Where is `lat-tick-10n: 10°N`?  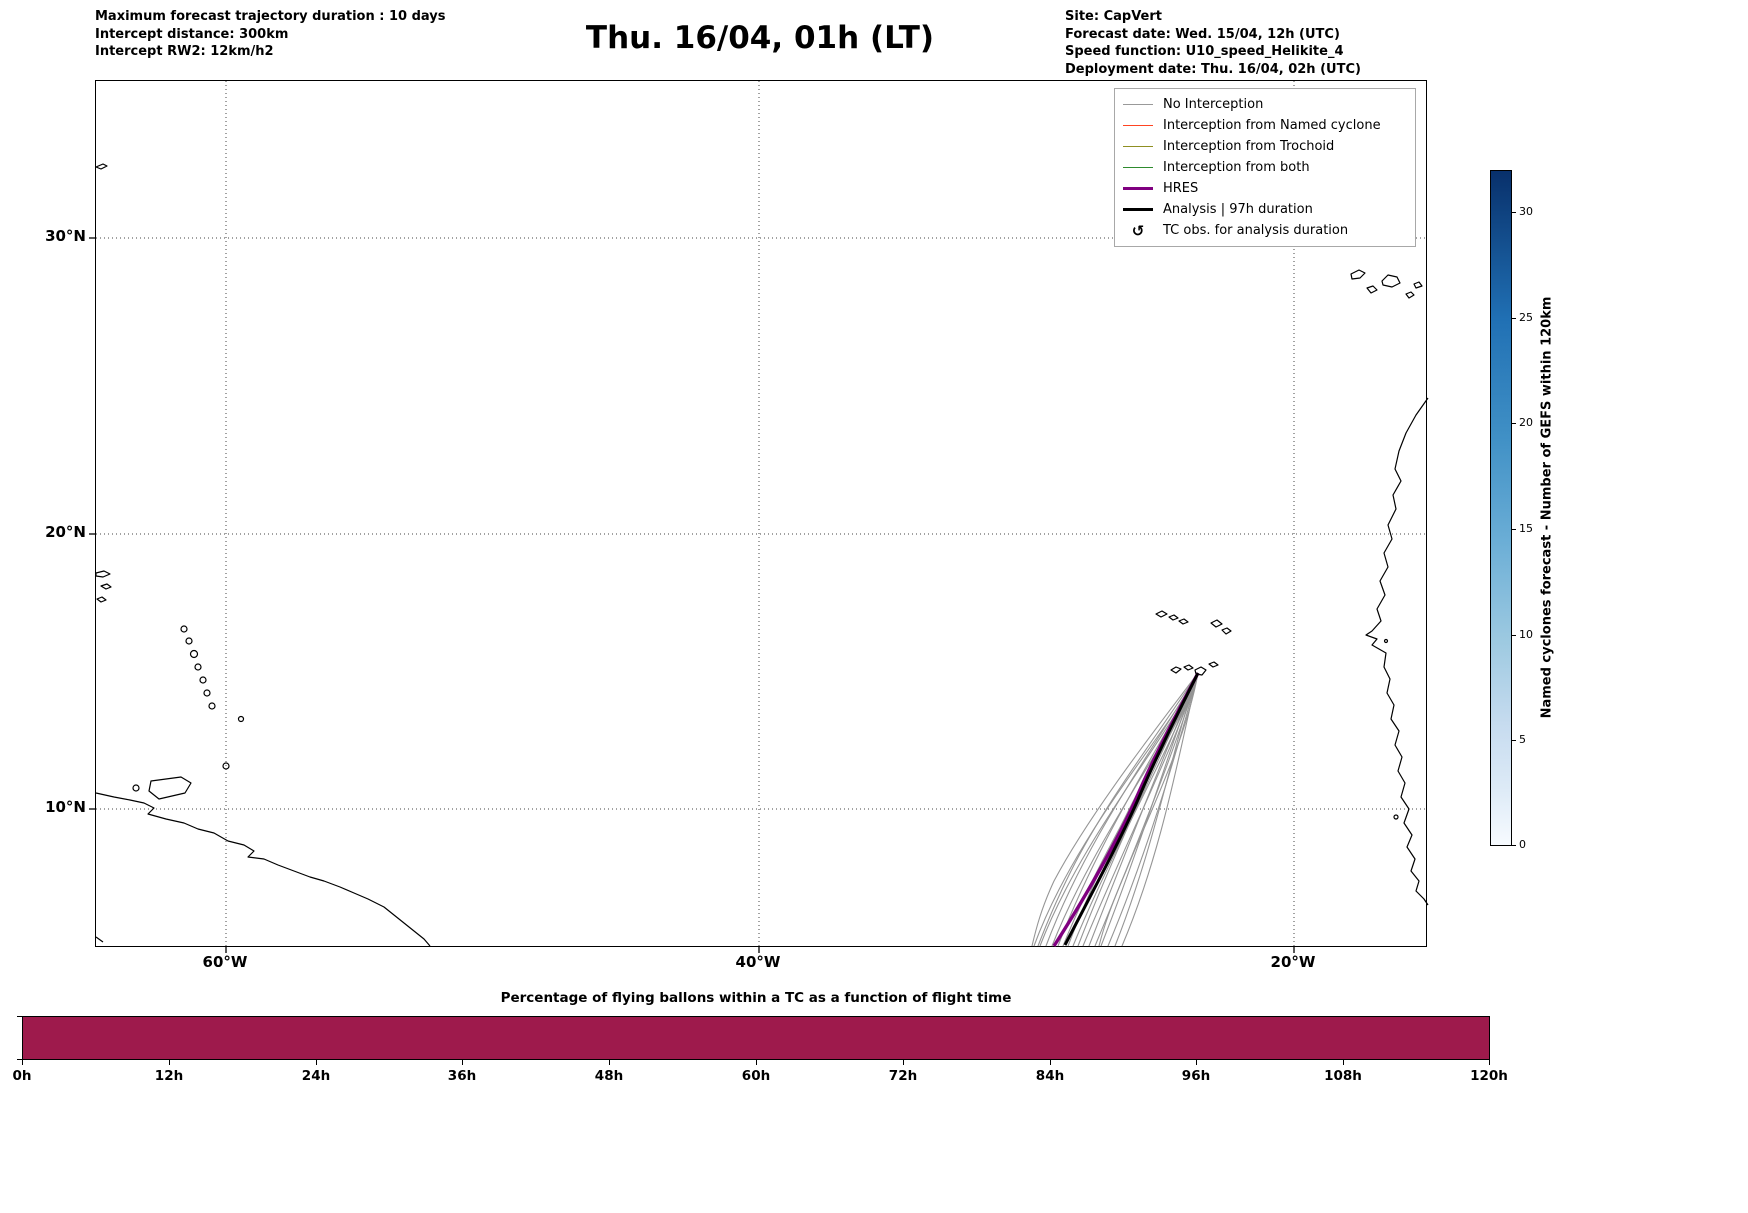
lat-tick-10n: 10°N is located at coordinates (65, 807).